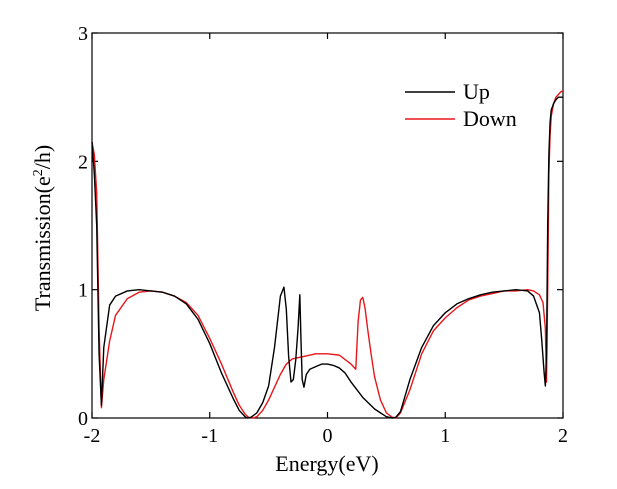 Image resolution: width=617 pixels, height=489 pixels. Describe the element at coordinates (490, 118) in the screenshot. I see `legend-label-down: Down` at that location.